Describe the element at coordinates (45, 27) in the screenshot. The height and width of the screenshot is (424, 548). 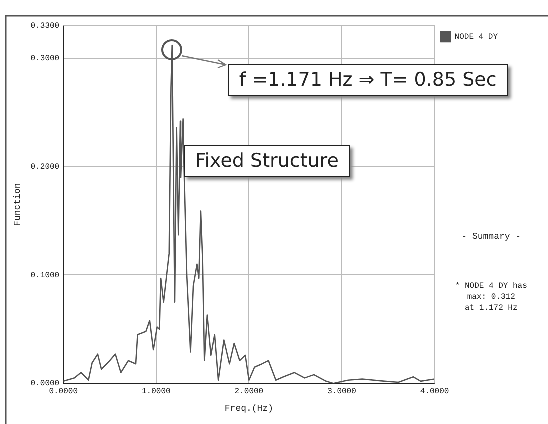
I see `y-tick-label: 0.3300` at that location.